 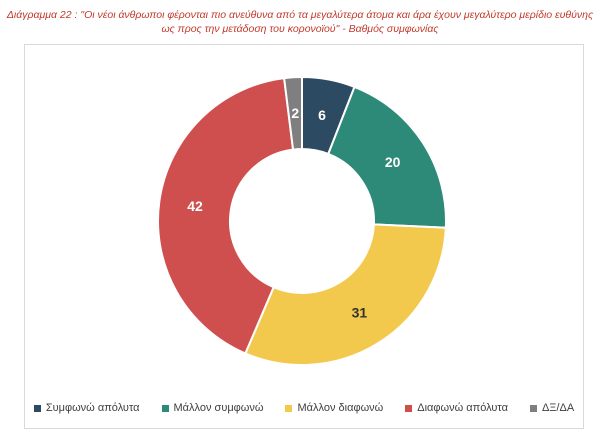 I want to click on legend-item-4: Διαφωνώ απόλυτα, so click(x=456, y=408).